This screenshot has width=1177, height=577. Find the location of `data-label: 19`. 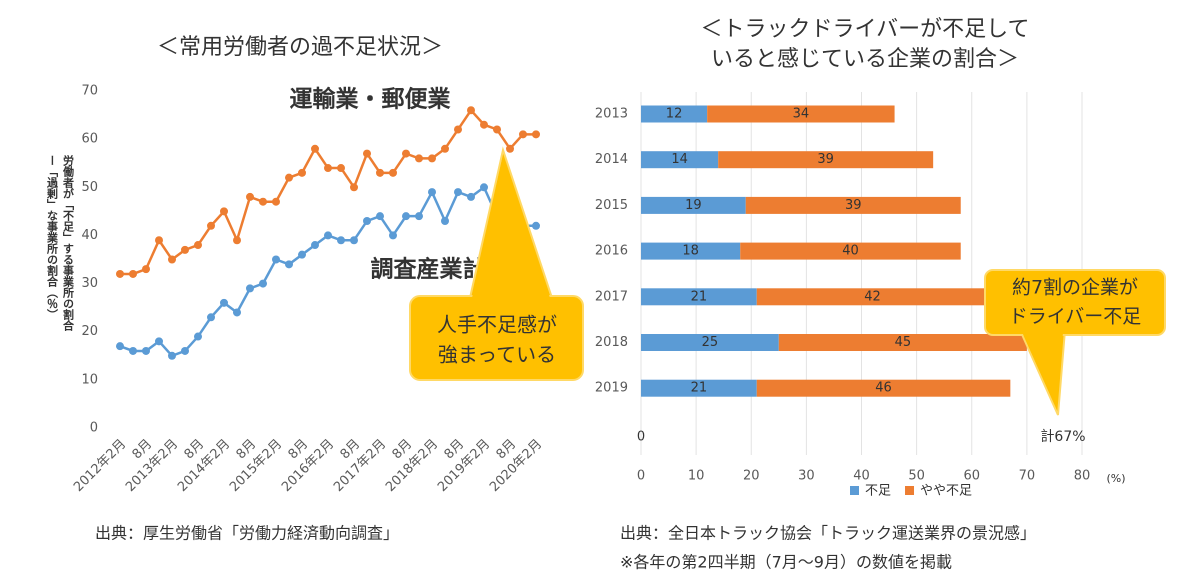

data-label: 19 is located at coordinates (693, 205).